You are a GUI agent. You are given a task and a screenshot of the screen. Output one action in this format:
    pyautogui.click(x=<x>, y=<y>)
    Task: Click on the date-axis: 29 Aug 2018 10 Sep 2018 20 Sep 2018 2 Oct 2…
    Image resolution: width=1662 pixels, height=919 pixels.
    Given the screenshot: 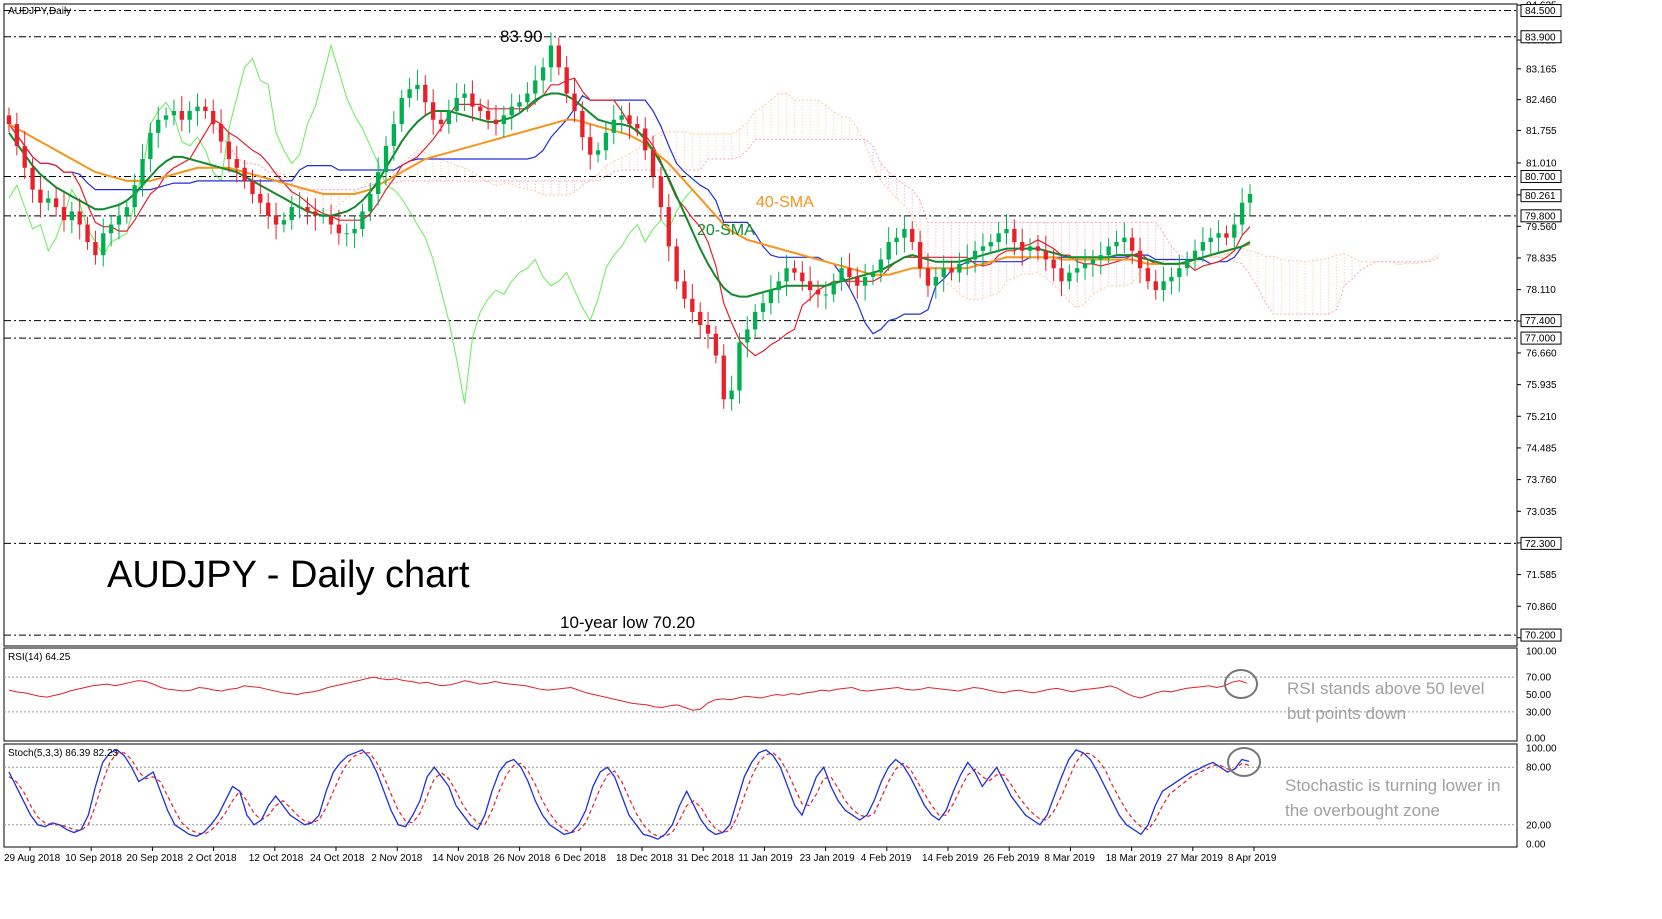 What is the action you would take?
    pyautogui.click(x=640, y=855)
    